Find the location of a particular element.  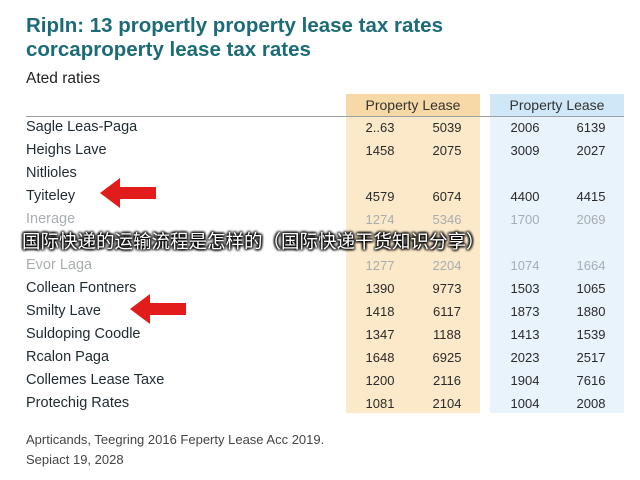

table-cell: 1458 is located at coordinates (380, 150).